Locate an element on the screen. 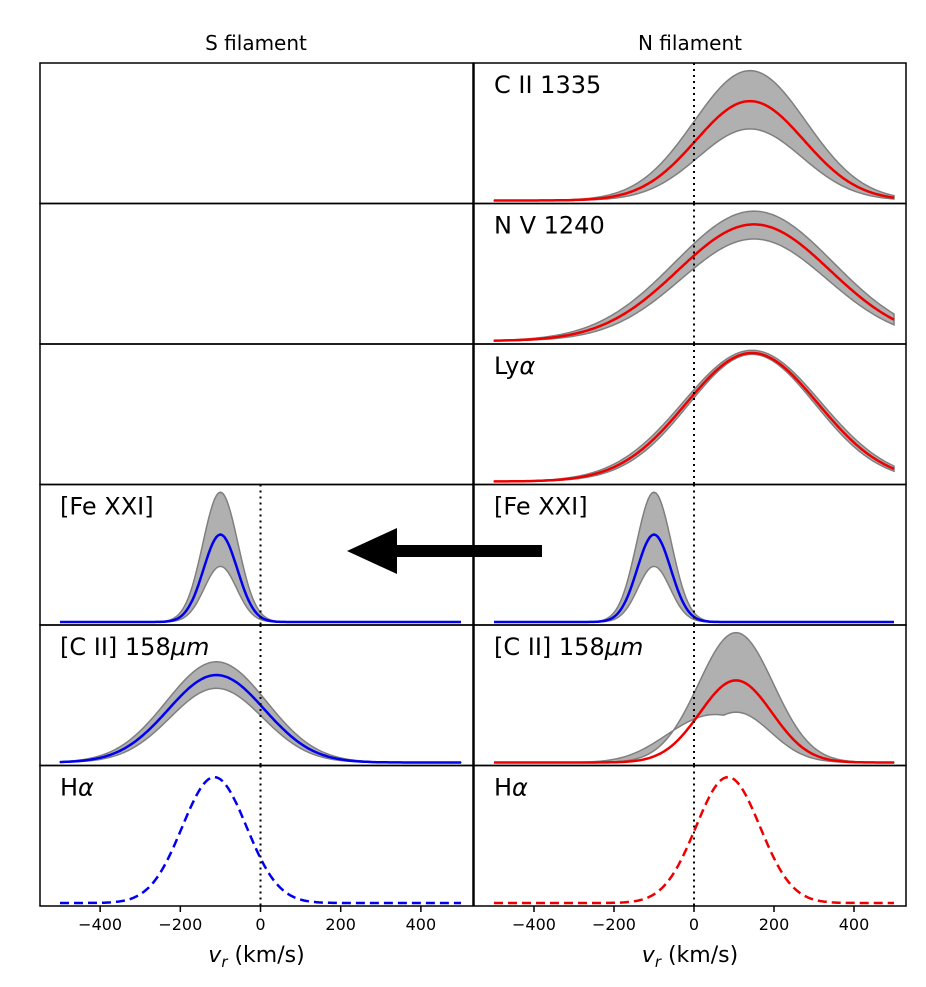 Image resolution: width=926 pixels, height=987 pixels. panel-4-0: [C II] 158μm is located at coordinates (256, 695).